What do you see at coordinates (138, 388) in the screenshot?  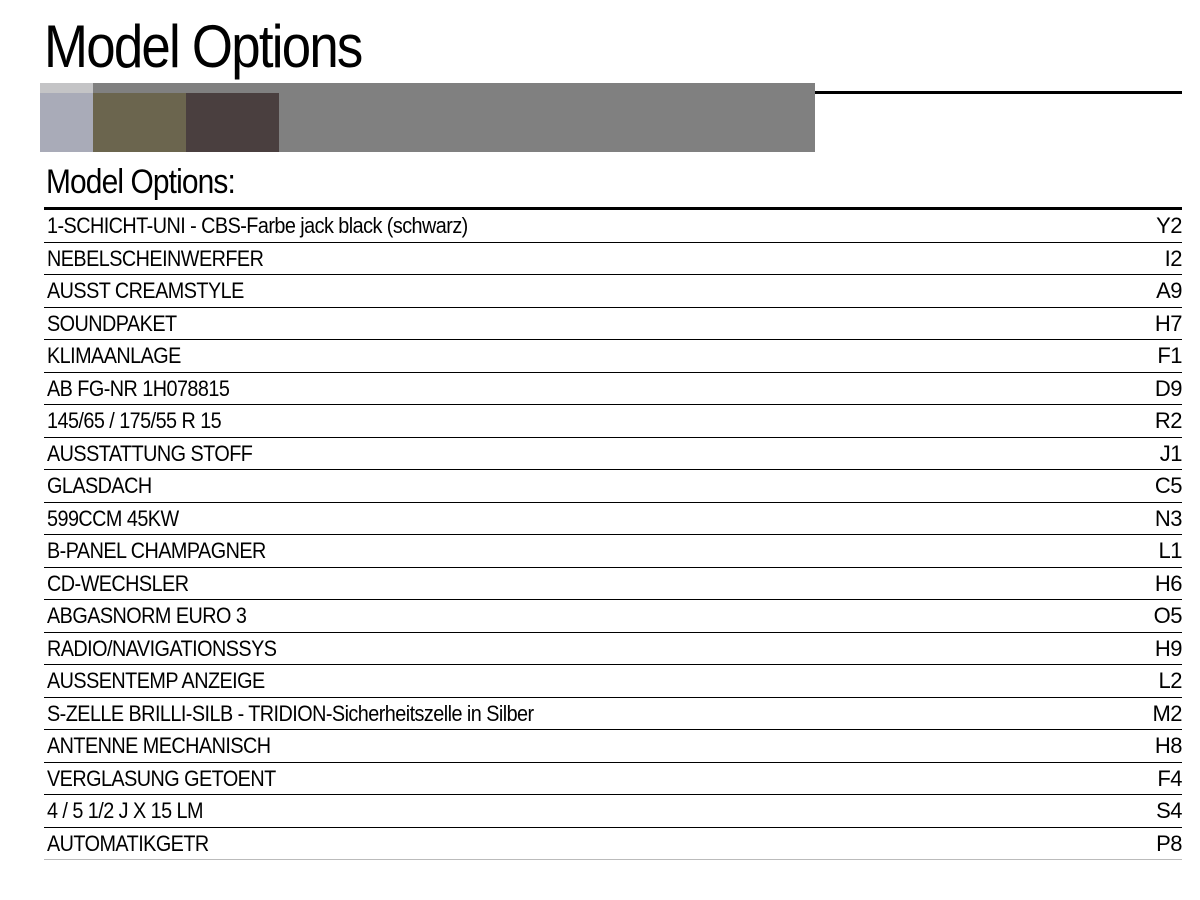 I see `option-description: AB FG-NR 1H078815` at bounding box center [138, 388].